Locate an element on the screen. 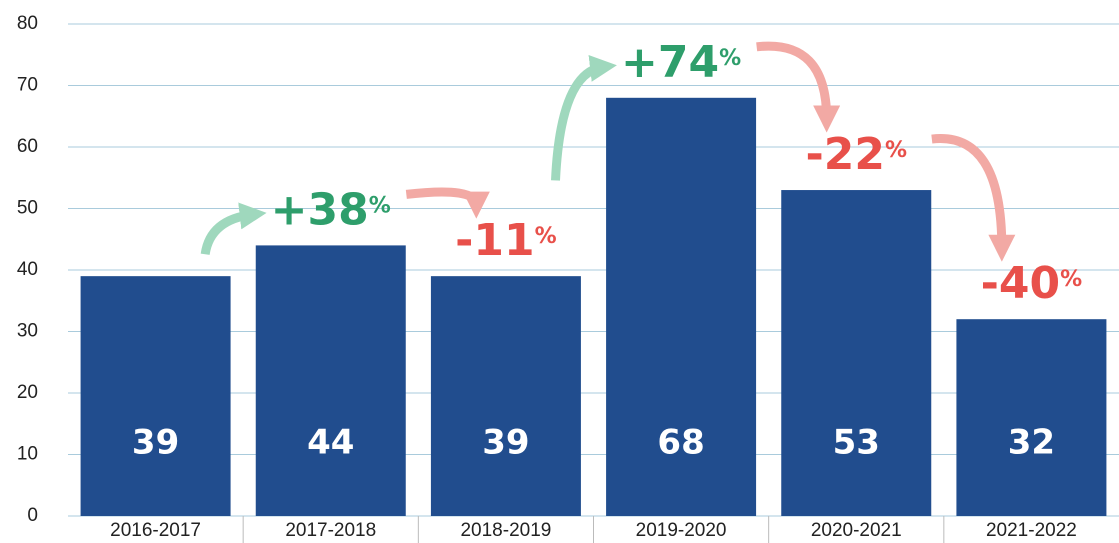 Image resolution: width=1119 pixels, height=543 pixels. value-label: 44 is located at coordinates (330, 443).